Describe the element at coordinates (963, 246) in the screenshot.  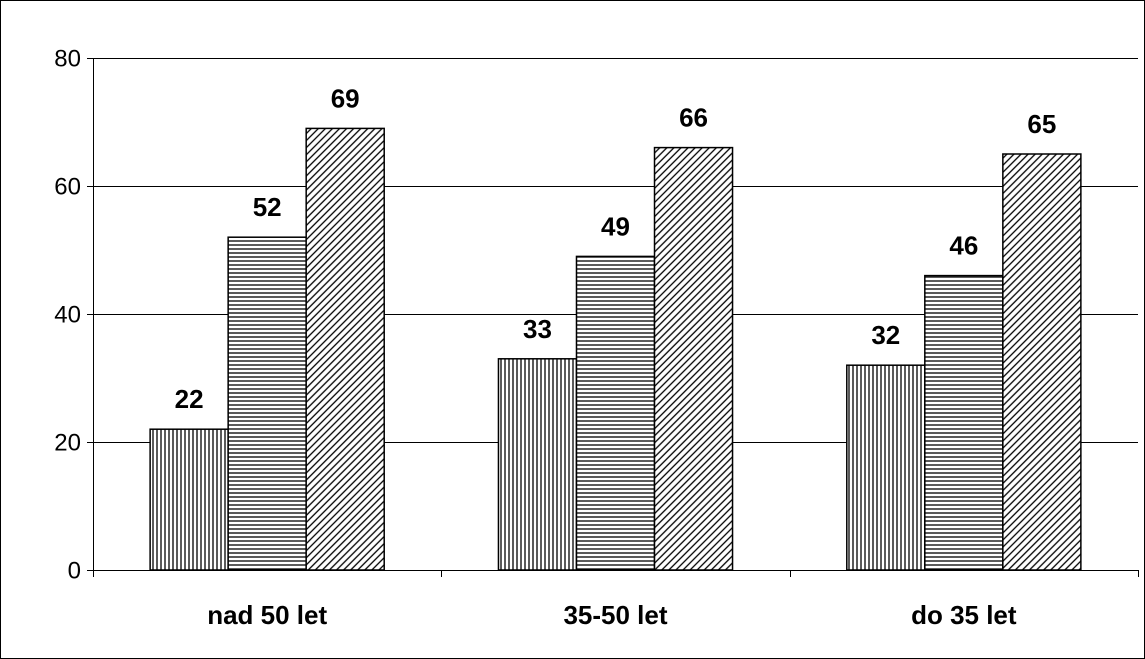
I see `data-label: 46` at that location.